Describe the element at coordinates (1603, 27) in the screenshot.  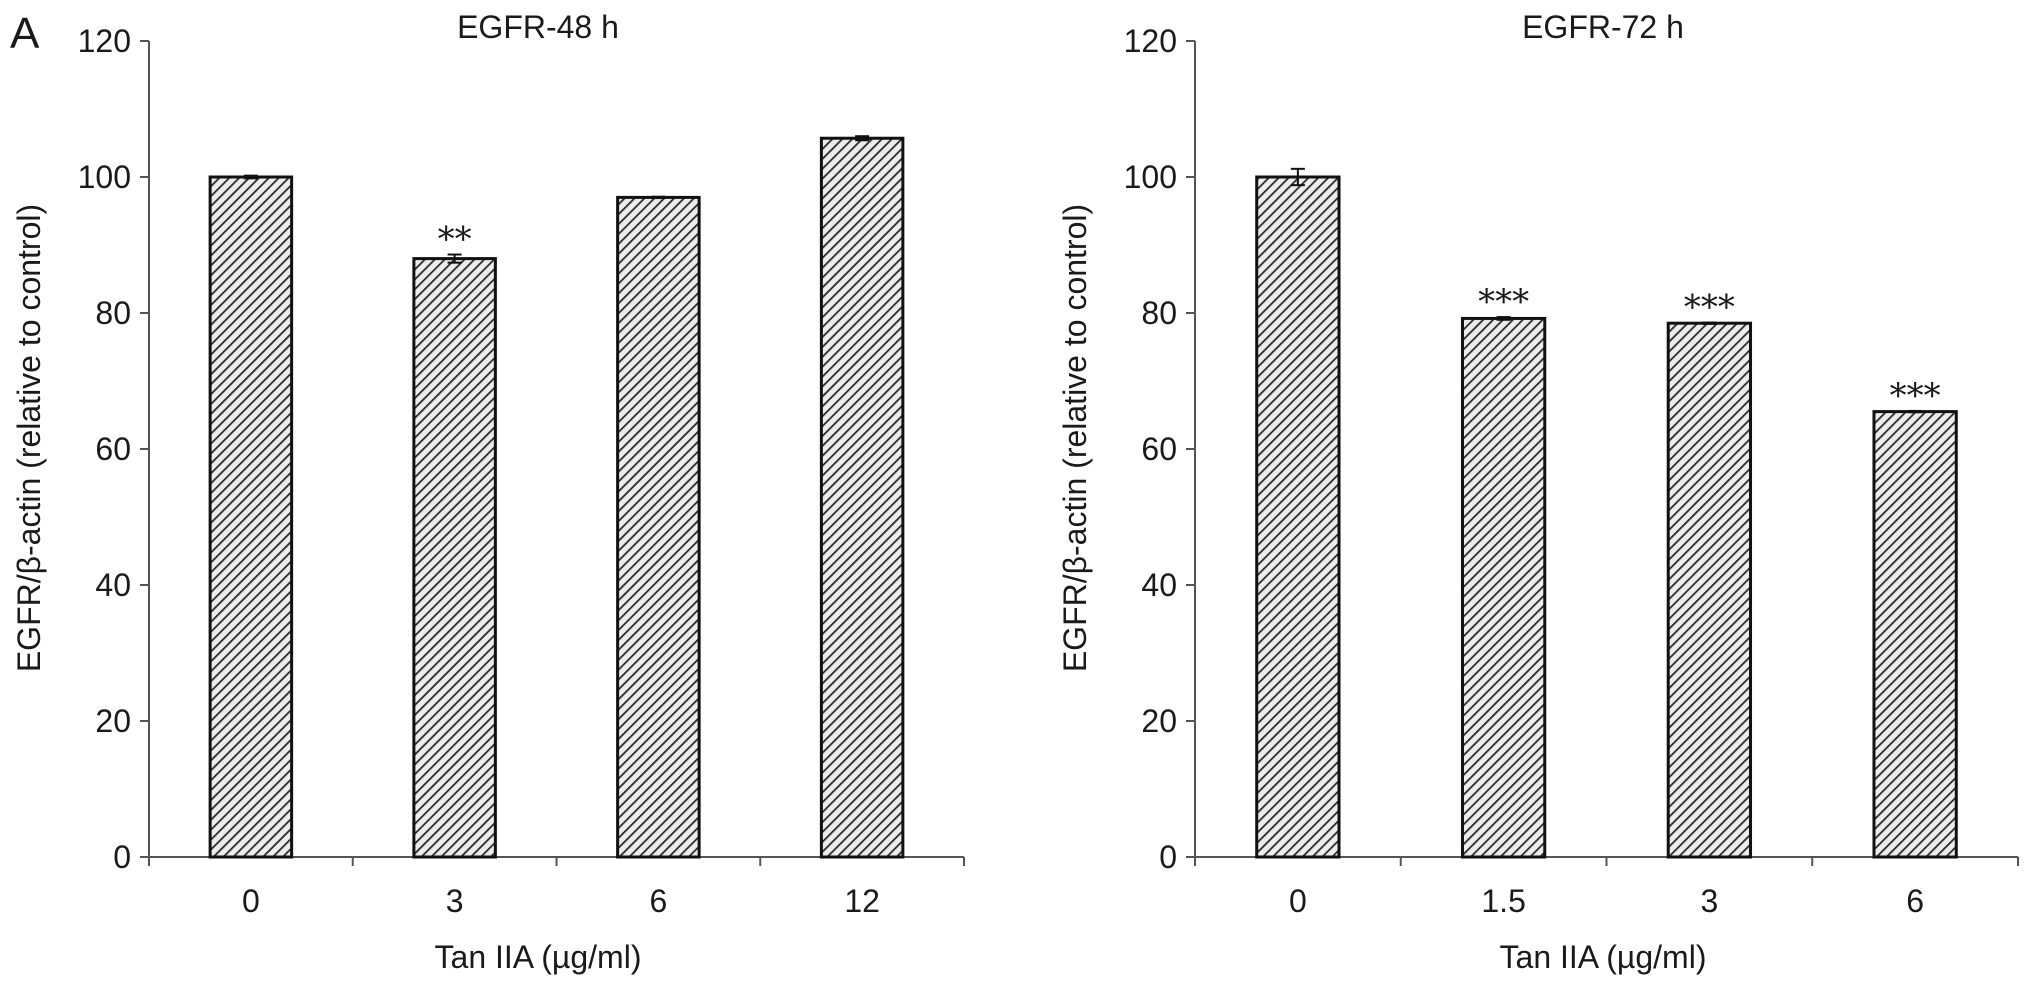
I see `chart-title: EGFR-72 h` at that location.